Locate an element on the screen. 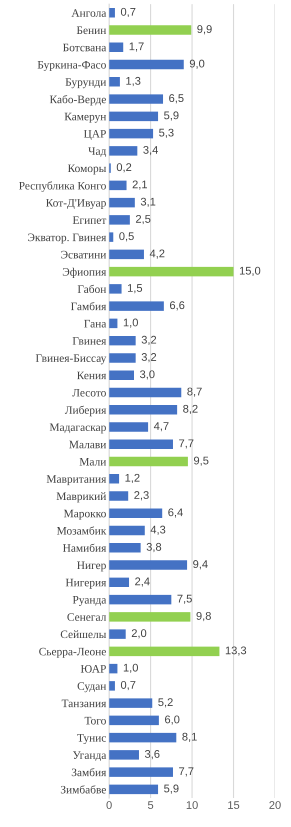 Image resolution: width=291 pixels, height=827 pixels. y-tick-label: Республика Конго is located at coordinates (62, 186).